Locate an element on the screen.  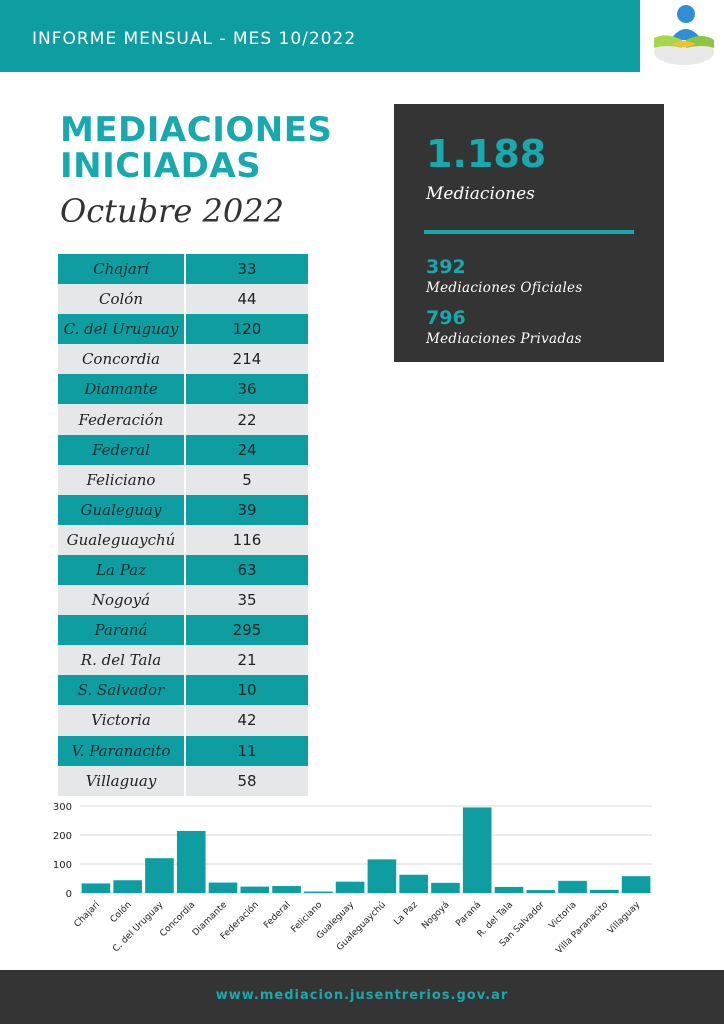
department-name: Gualeguaychú is located at coordinates (121, 539).